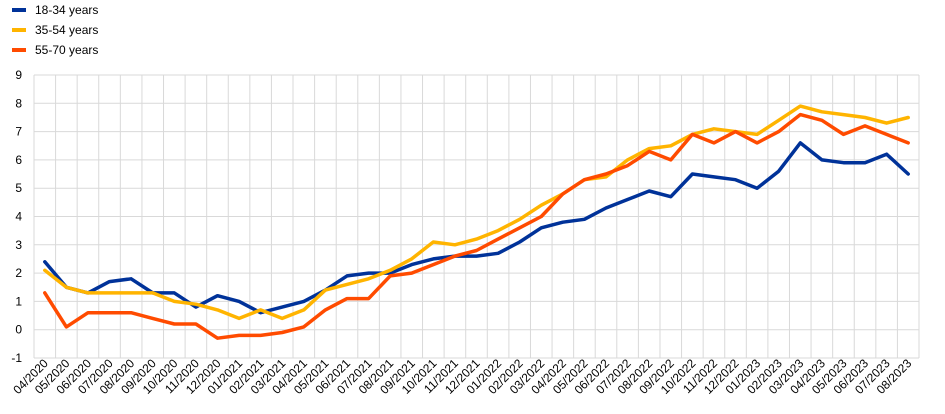 The height and width of the screenshot is (414, 945). Describe the element at coordinates (67, 10) in the screenshot. I see `legend-label: 18-34 years` at that location.